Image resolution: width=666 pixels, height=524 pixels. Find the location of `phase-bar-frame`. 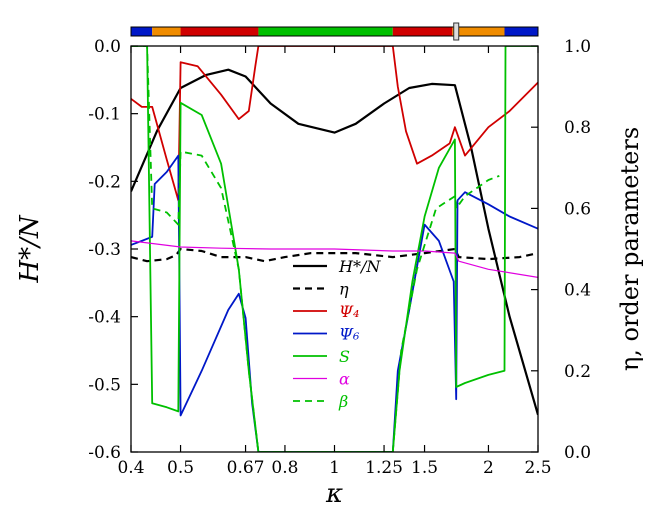

phase-bar-frame is located at coordinates (334, 31).